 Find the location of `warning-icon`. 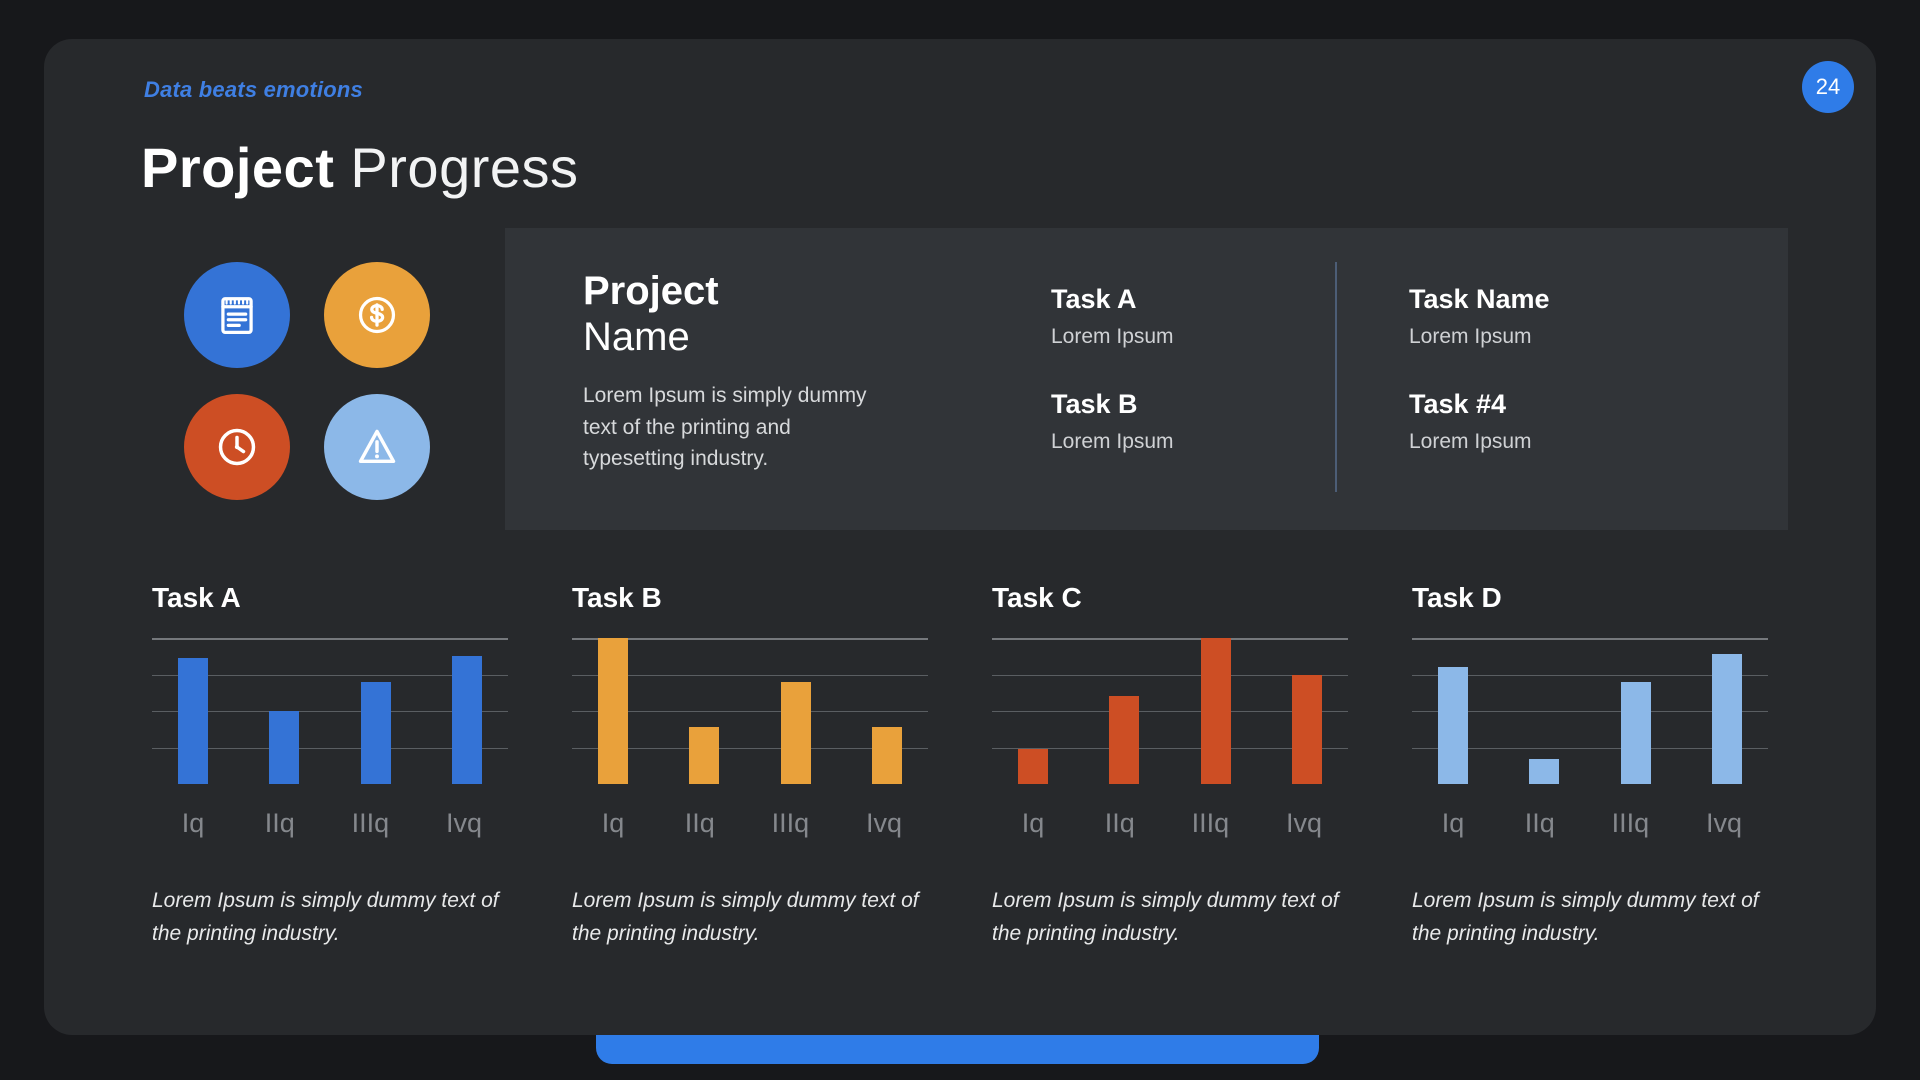

warning-icon is located at coordinates (377, 447).